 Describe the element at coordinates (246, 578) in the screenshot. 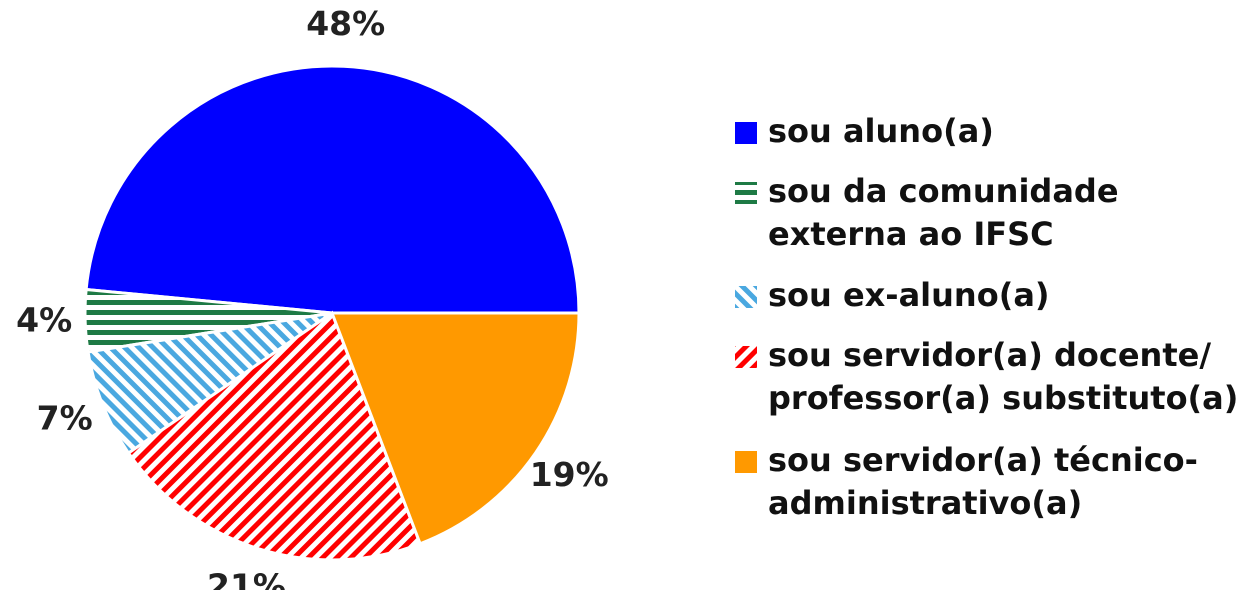

I see `data-label: 21%` at that location.